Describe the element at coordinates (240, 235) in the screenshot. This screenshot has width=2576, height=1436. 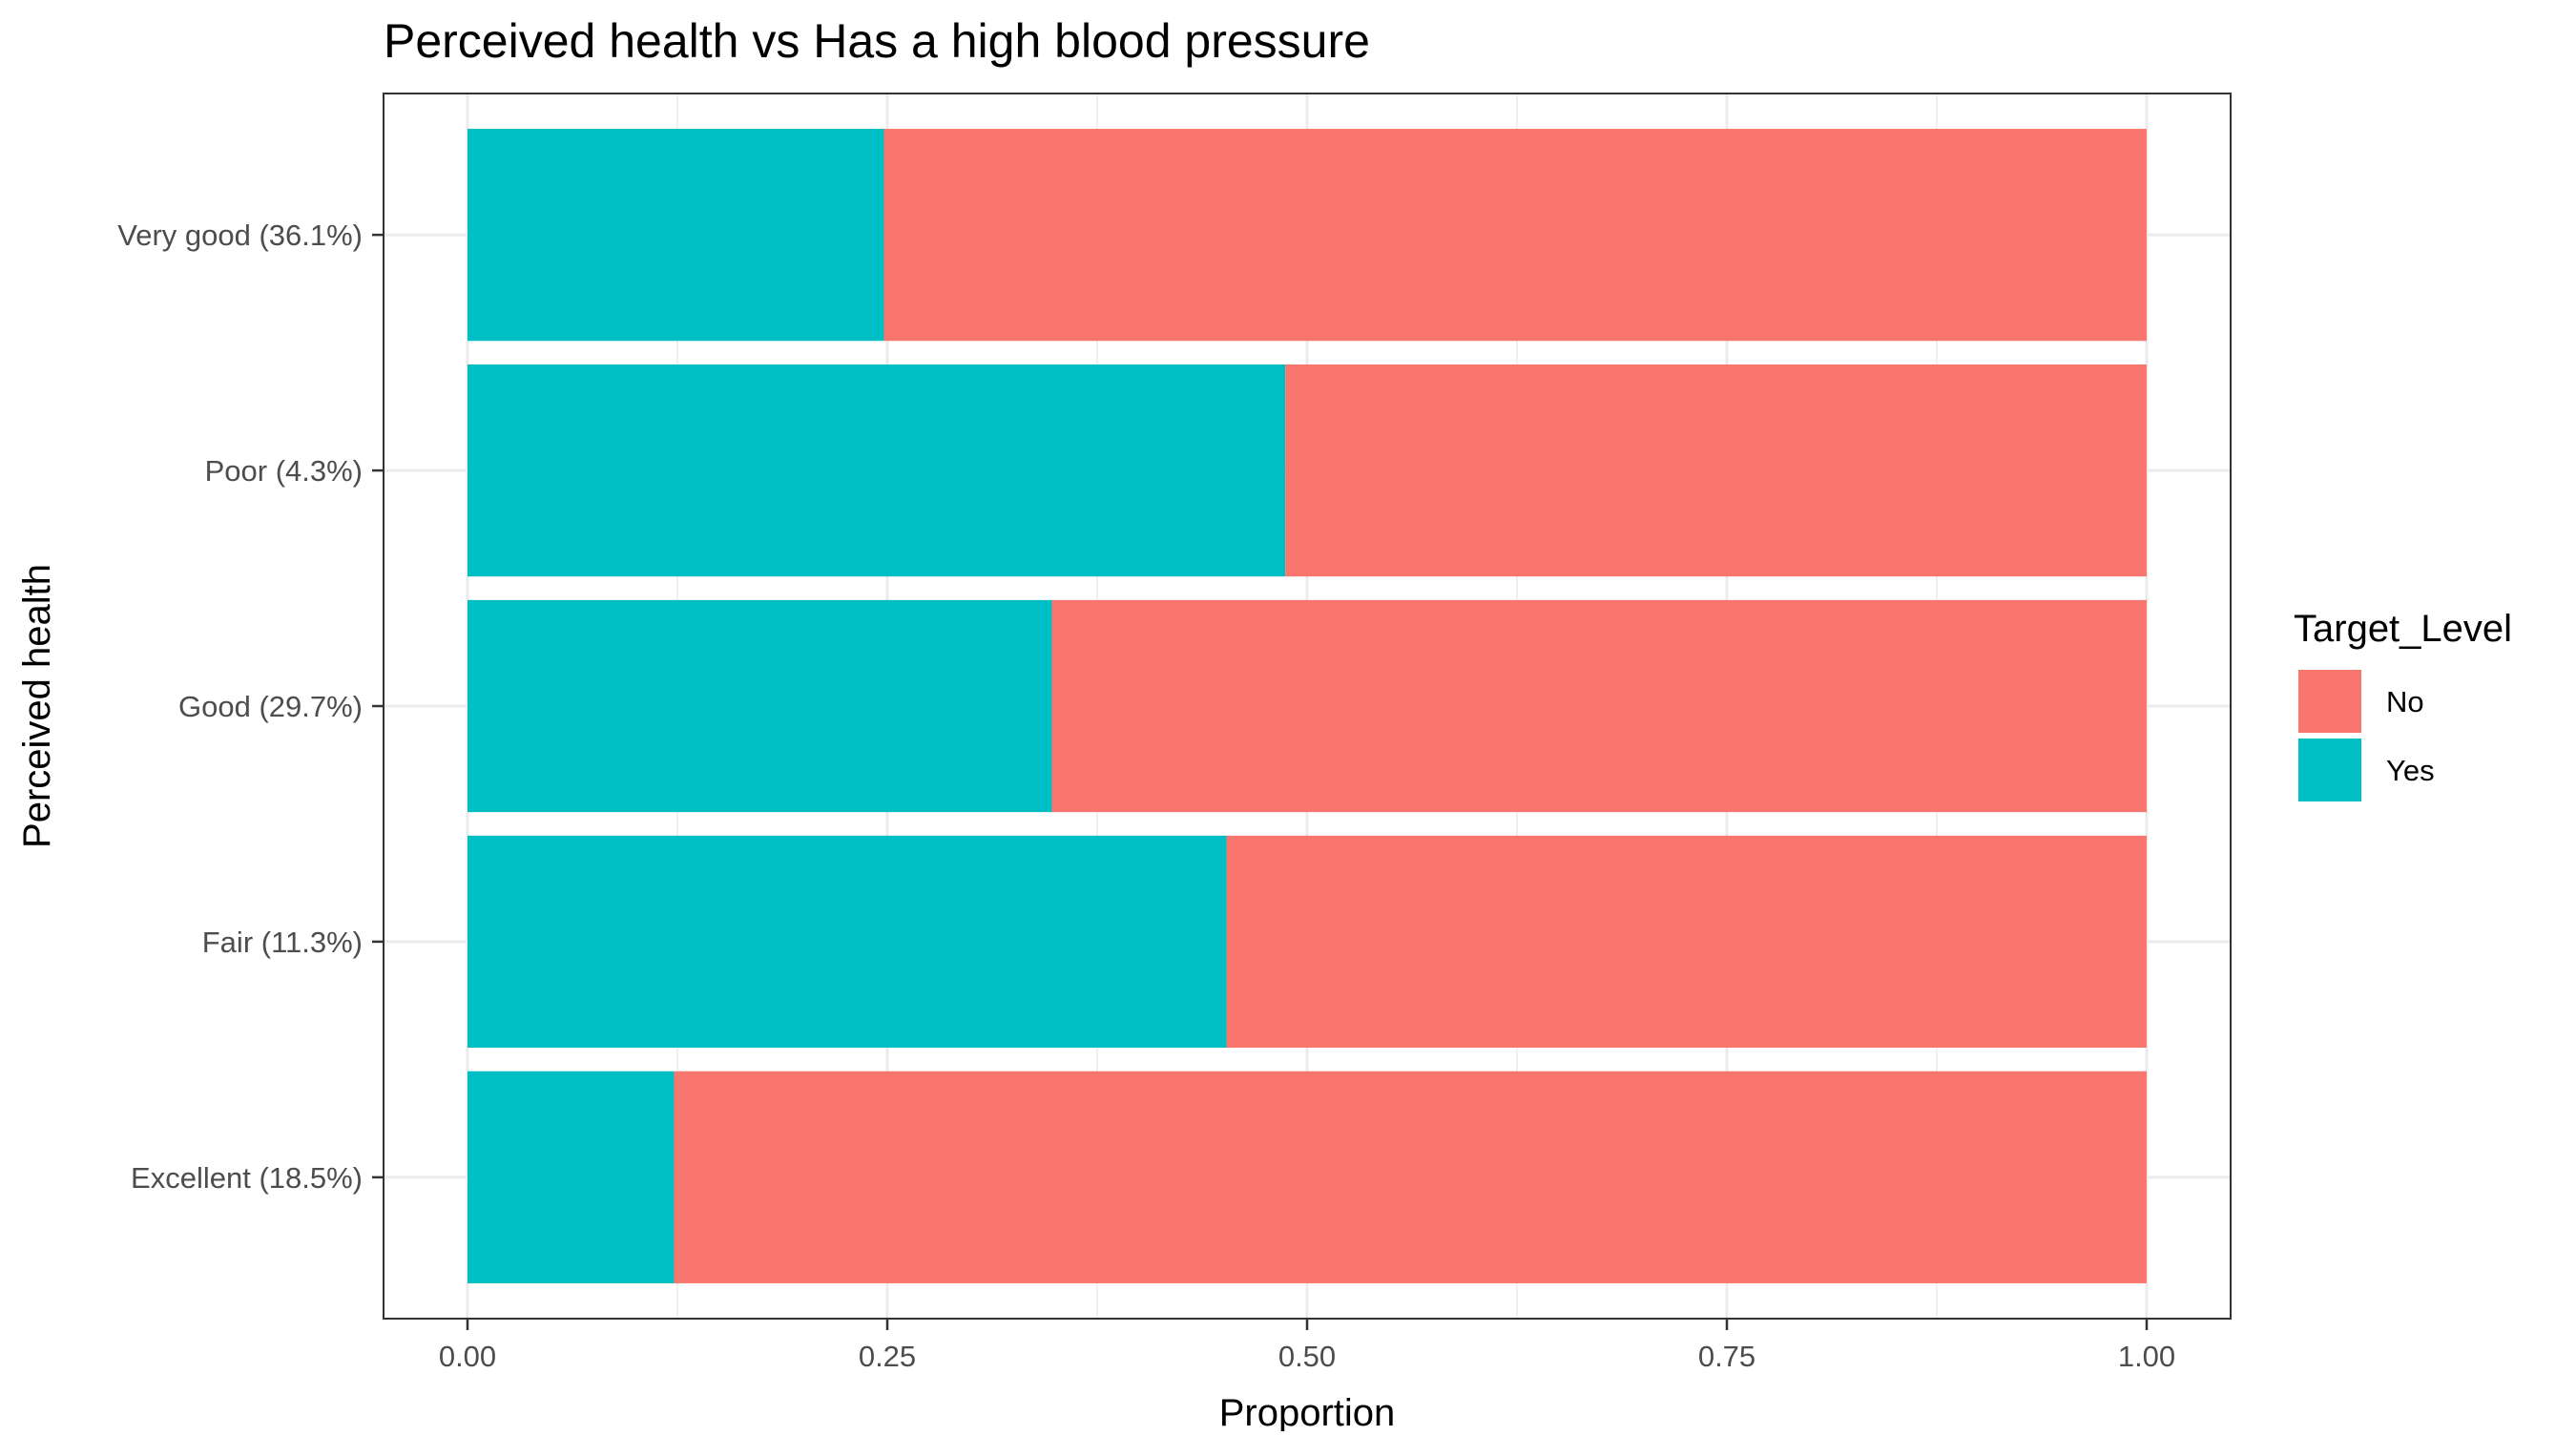
I see `y-tick-label: Very good (36.1%)` at that location.